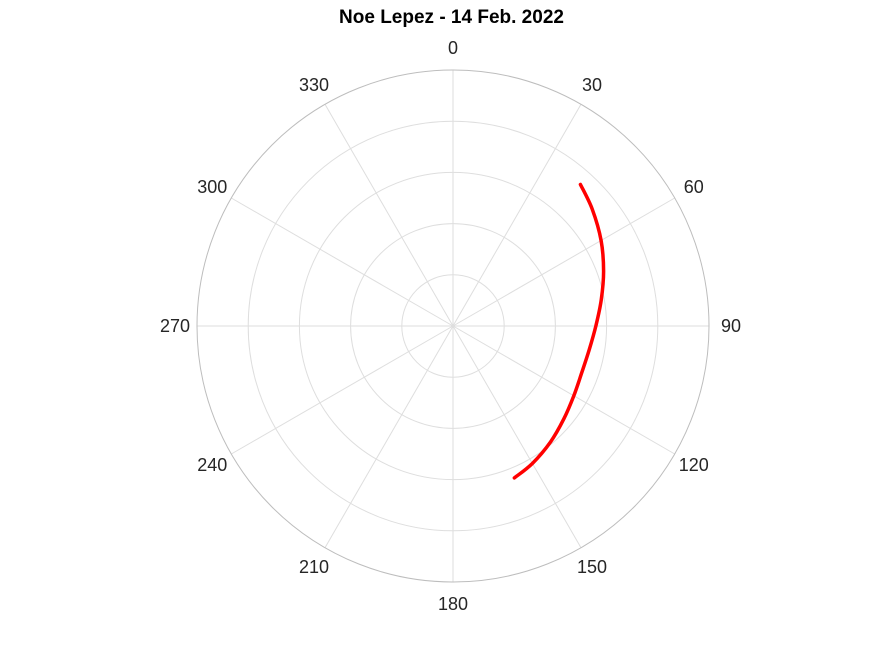 This screenshot has width=875, height=656. What do you see at coordinates (592, 85) in the screenshot?
I see `theta-tick-label-30: 30` at bounding box center [592, 85].